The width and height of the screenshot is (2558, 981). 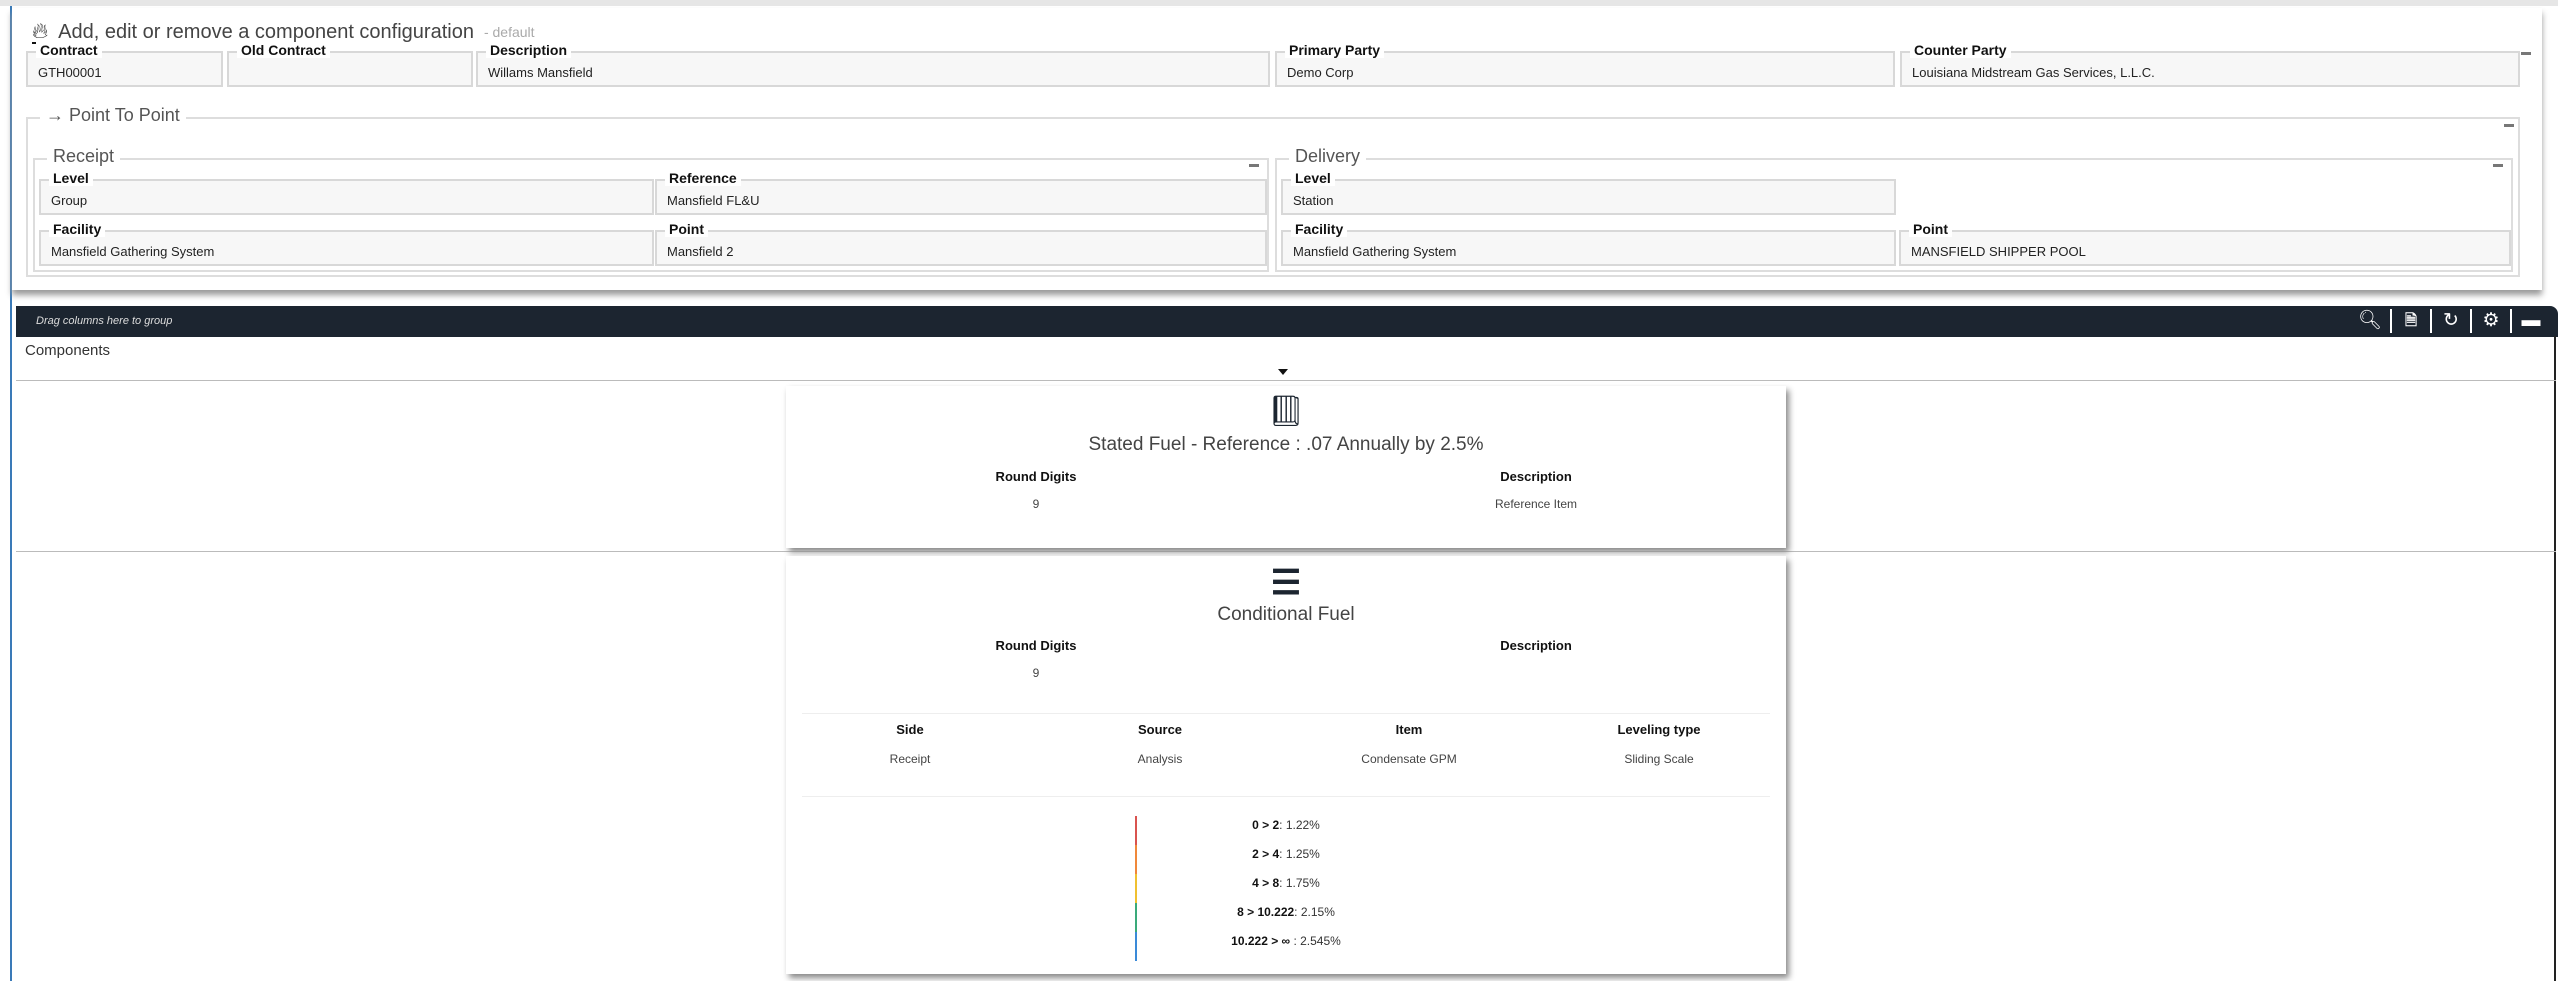 I want to click on level-range: 4 > 8, so click(x=1266, y=883).